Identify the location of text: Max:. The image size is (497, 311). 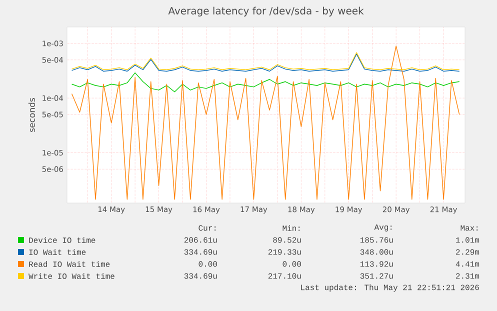
(469, 228).